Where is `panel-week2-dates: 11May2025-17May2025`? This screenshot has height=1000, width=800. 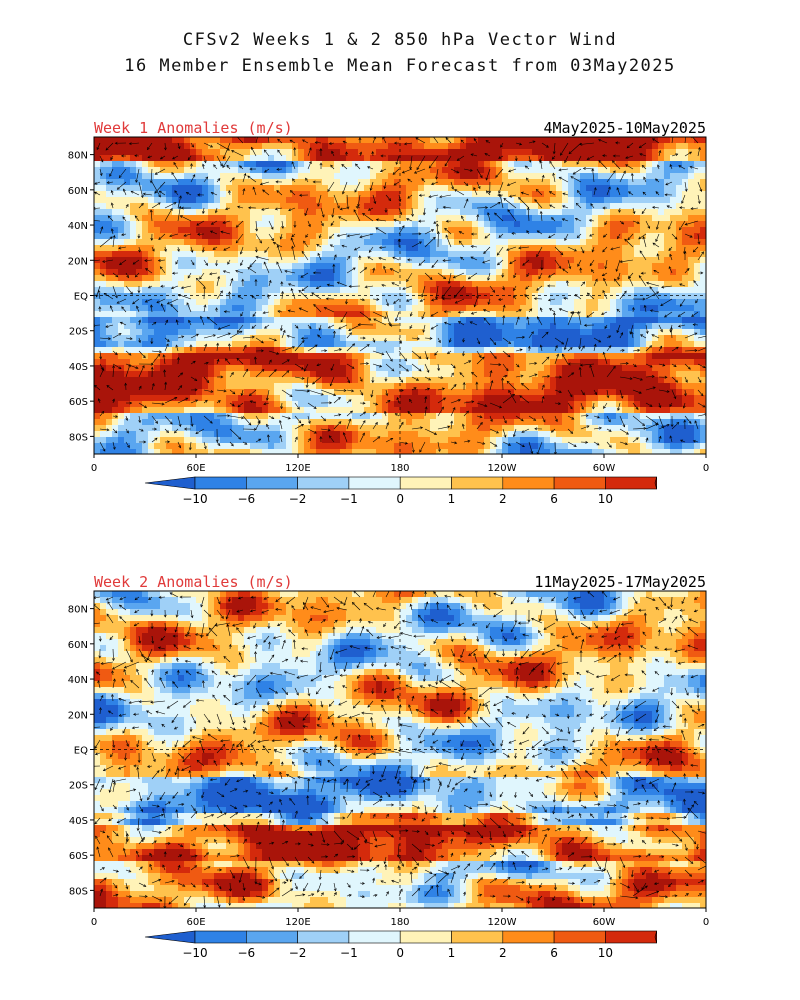
panel-week2-dates: 11May2025-17May2025 is located at coordinates (620, 582).